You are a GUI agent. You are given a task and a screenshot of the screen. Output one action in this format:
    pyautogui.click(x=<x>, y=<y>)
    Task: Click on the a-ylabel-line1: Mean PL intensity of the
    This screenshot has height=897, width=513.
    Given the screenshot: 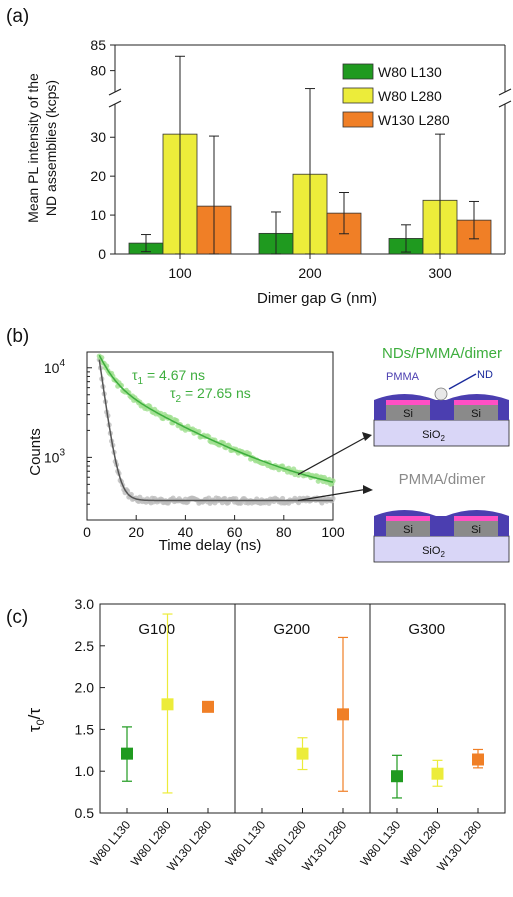 What is the action you would take?
    pyautogui.click(x=33, y=148)
    